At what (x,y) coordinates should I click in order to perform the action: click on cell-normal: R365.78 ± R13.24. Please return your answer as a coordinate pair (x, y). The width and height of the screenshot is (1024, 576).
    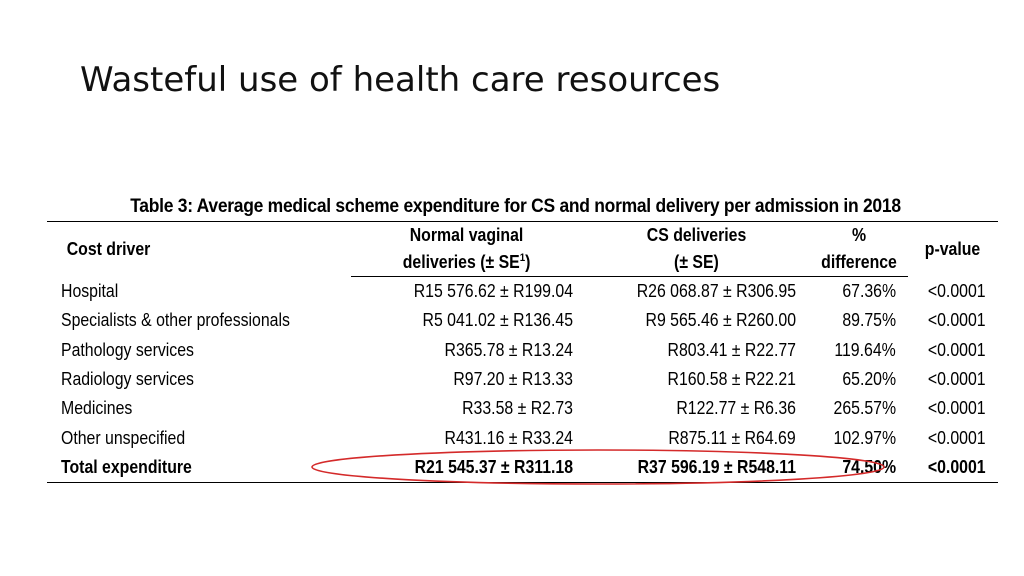
    Looking at the image, I should click on (508, 349).